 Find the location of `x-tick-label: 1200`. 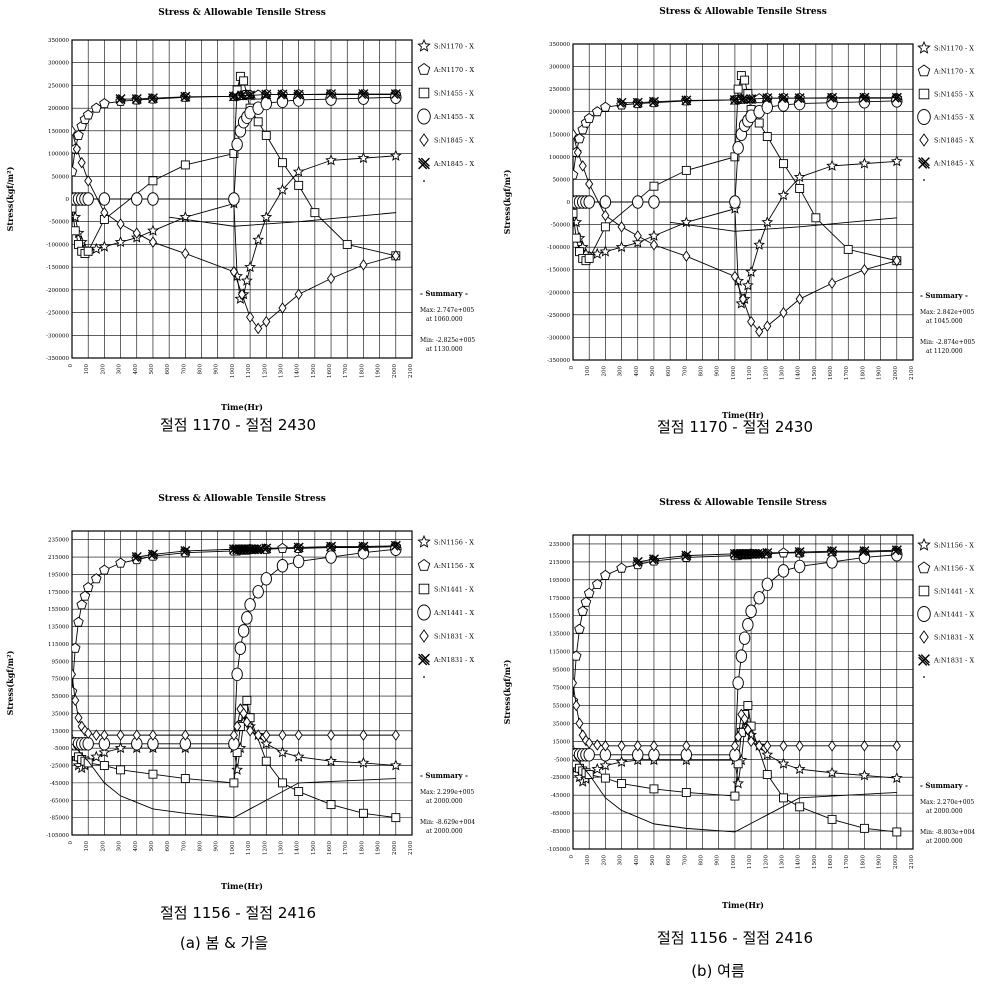

x-tick-label: 1200 is located at coordinates (766, 373).